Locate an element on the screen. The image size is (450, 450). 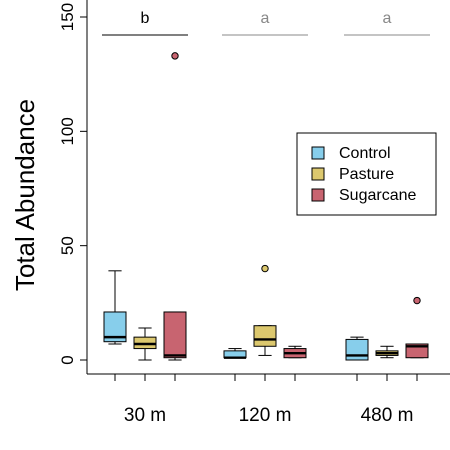
box-body-30-m-control is located at coordinates (115, 327).